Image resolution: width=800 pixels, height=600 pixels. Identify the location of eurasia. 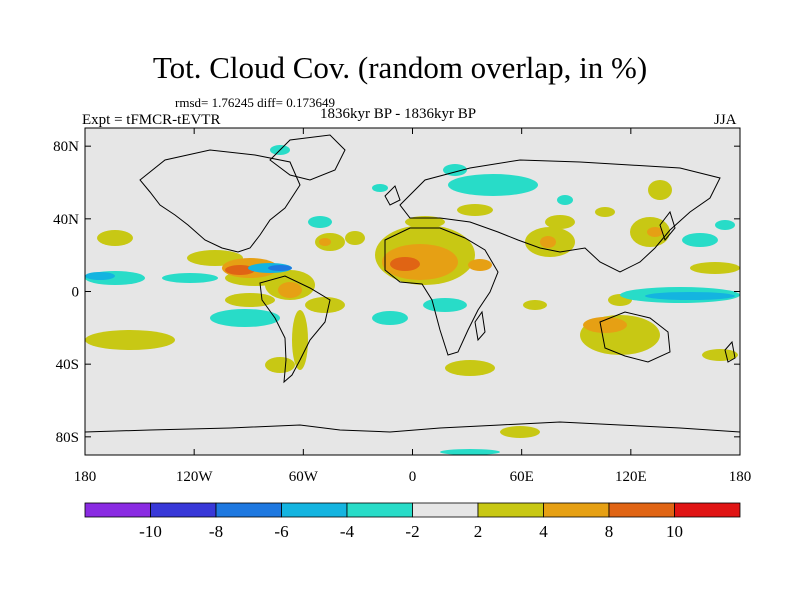
(560, 216).